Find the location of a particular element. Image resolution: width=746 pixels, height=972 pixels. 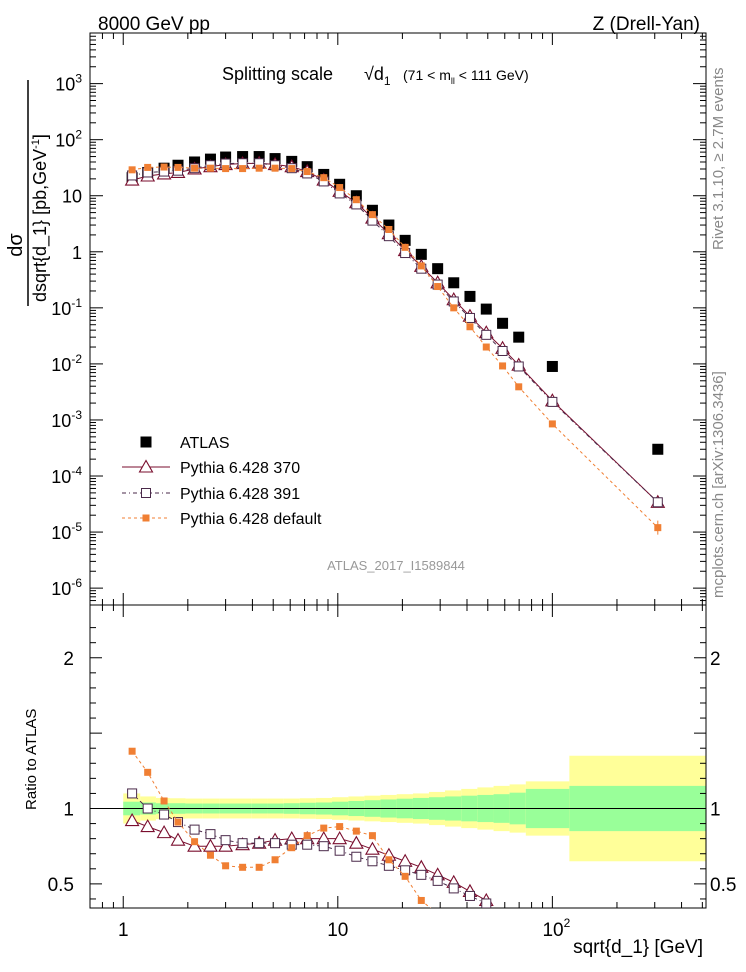

ratio-y-tick-label-left: 2 is located at coordinates (68, 659).